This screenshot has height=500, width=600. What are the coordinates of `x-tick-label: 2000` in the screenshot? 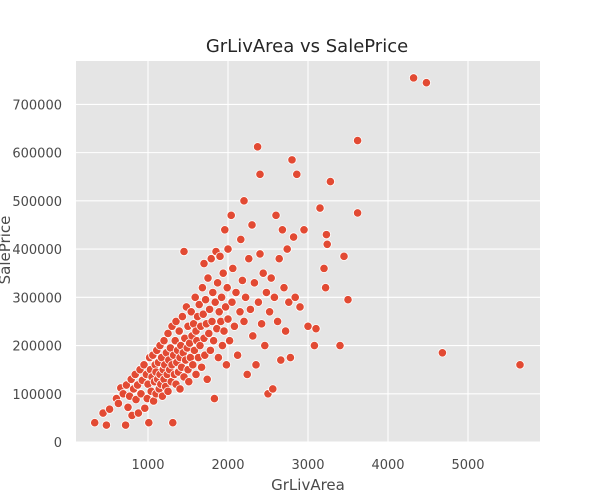 It's located at (227, 465).